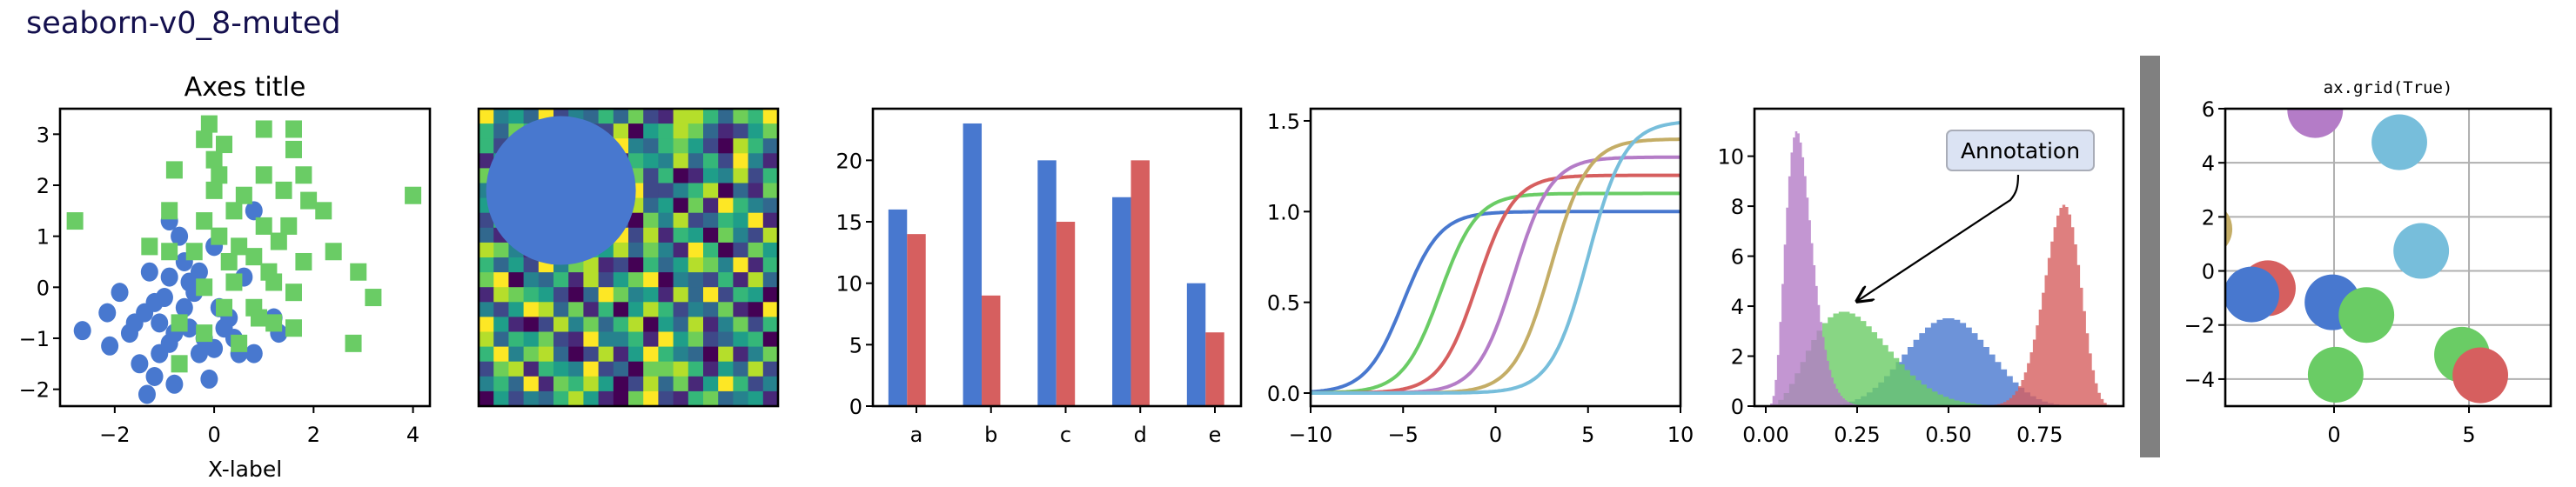 The height and width of the screenshot is (487, 2576). What do you see at coordinates (412, 435) in the screenshot?
I see `x-tick-label: 4` at bounding box center [412, 435].